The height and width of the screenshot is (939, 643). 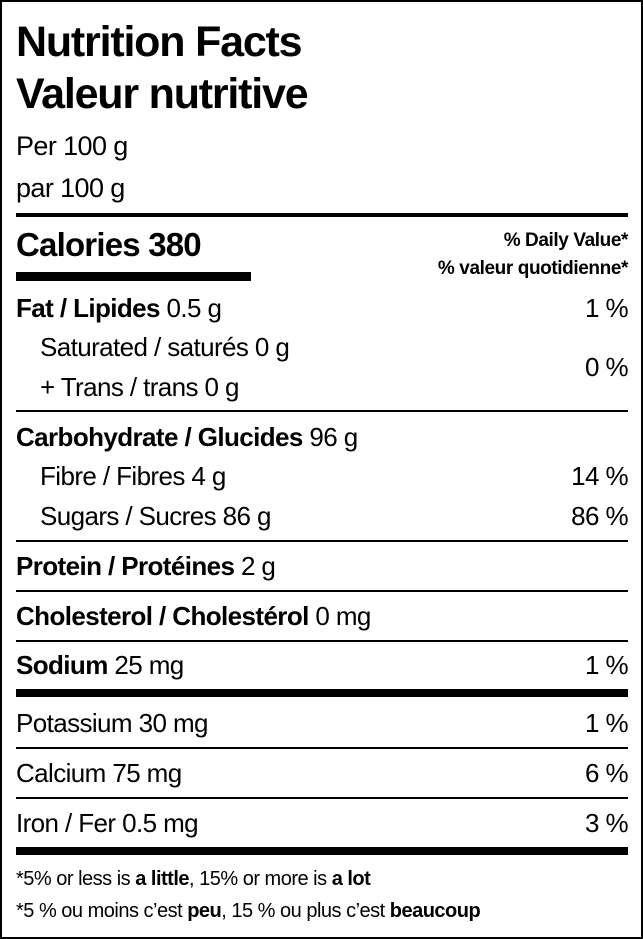 What do you see at coordinates (174, 244) in the screenshot?
I see `calories-value: 380` at bounding box center [174, 244].